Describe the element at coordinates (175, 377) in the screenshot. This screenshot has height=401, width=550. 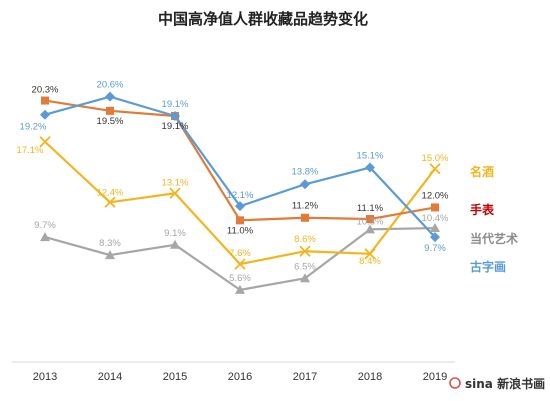
I see `x-tick-2015: 2015` at that location.